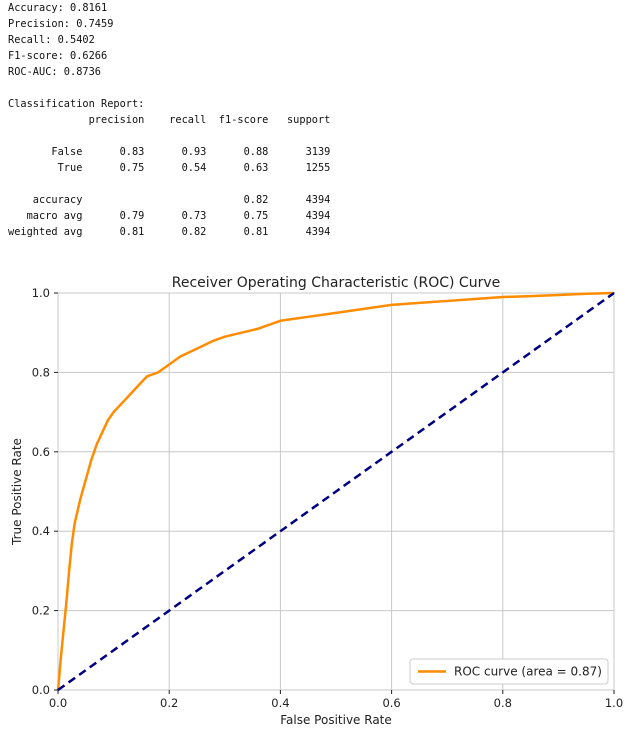 Image resolution: width=632 pixels, height=734 pixels. I want to click on y-tick-label: 0.4, so click(41, 531).